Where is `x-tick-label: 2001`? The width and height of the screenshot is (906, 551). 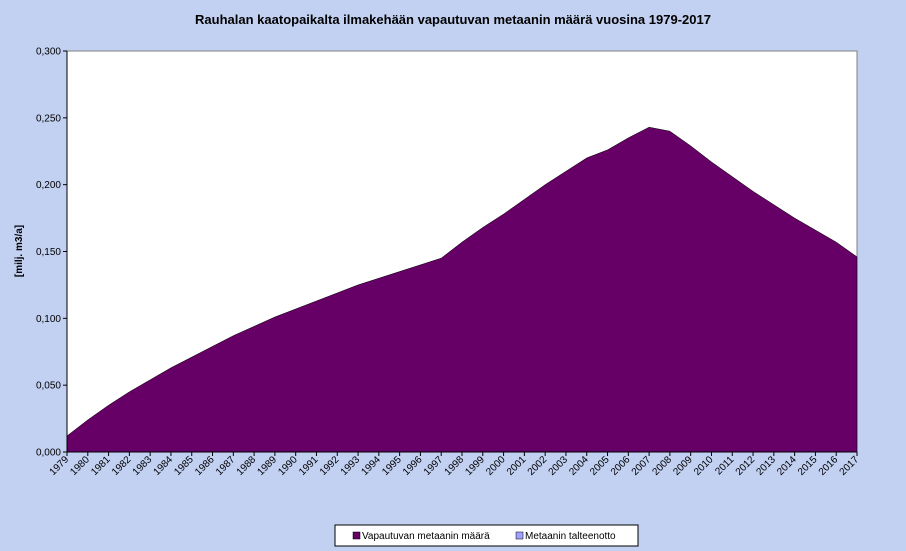 x-tick-label: 2001 is located at coordinates (517, 466).